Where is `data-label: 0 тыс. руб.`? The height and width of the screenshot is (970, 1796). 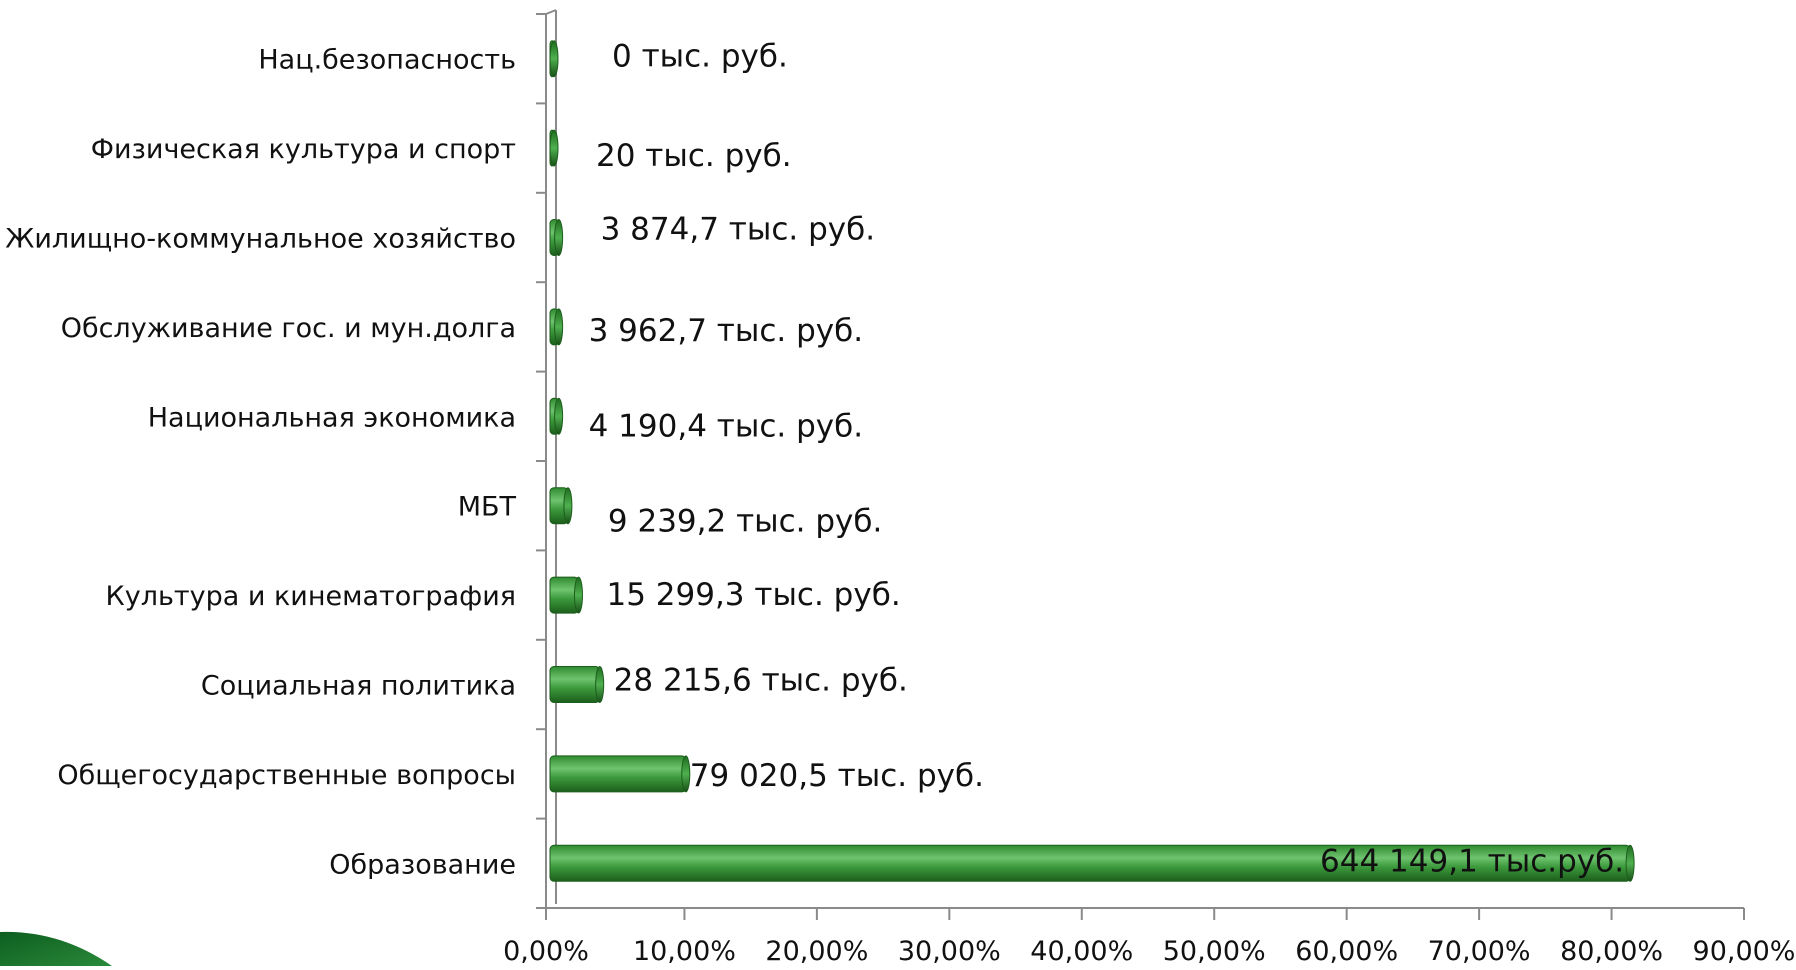 data-label: 0 тыс. руб. is located at coordinates (700, 57).